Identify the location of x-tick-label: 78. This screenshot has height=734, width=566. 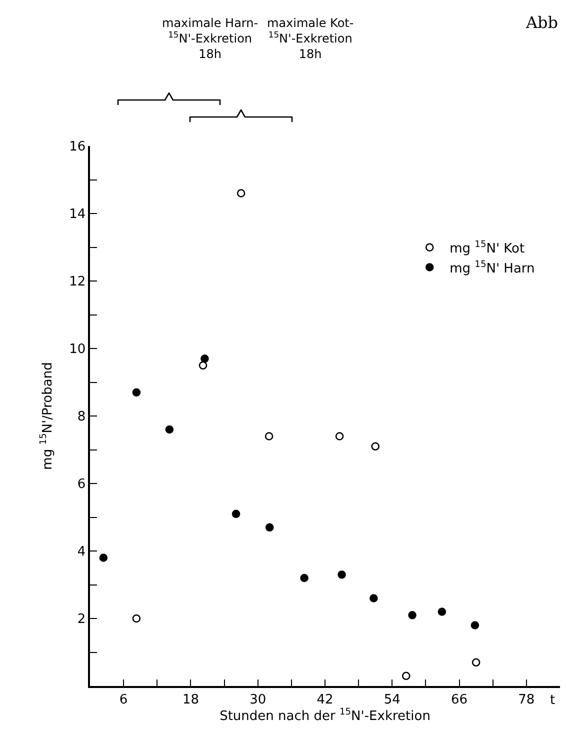
(526, 700).